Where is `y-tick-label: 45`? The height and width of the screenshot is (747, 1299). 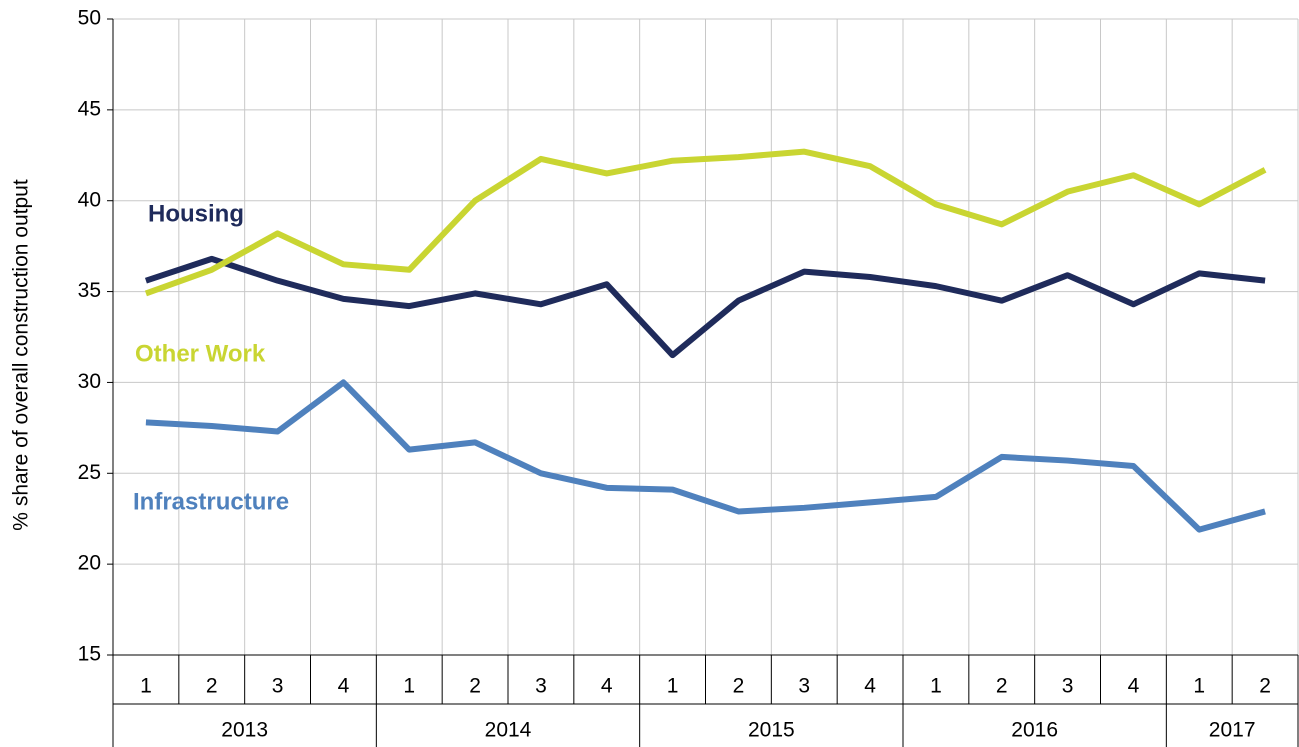 y-tick-label: 45 is located at coordinates (89, 108).